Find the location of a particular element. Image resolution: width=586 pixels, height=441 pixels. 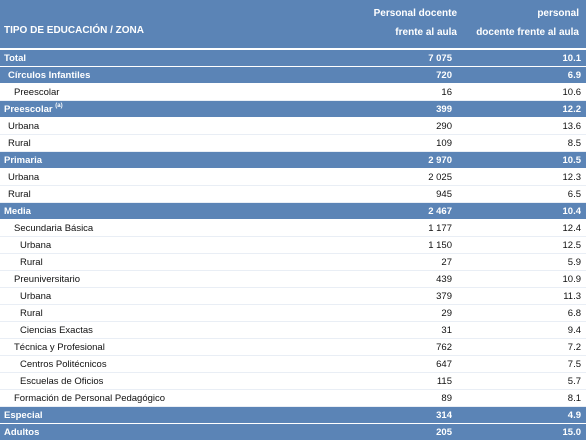

table-row: Preescolar (a) 399 12.2 is located at coordinates (293, 109).